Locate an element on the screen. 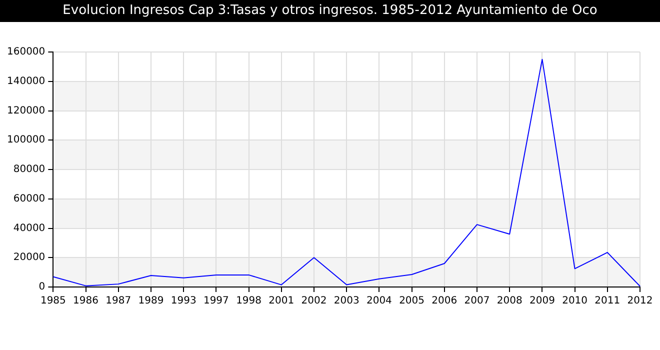  x-tick-label: 2012 is located at coordinates (640, 301).